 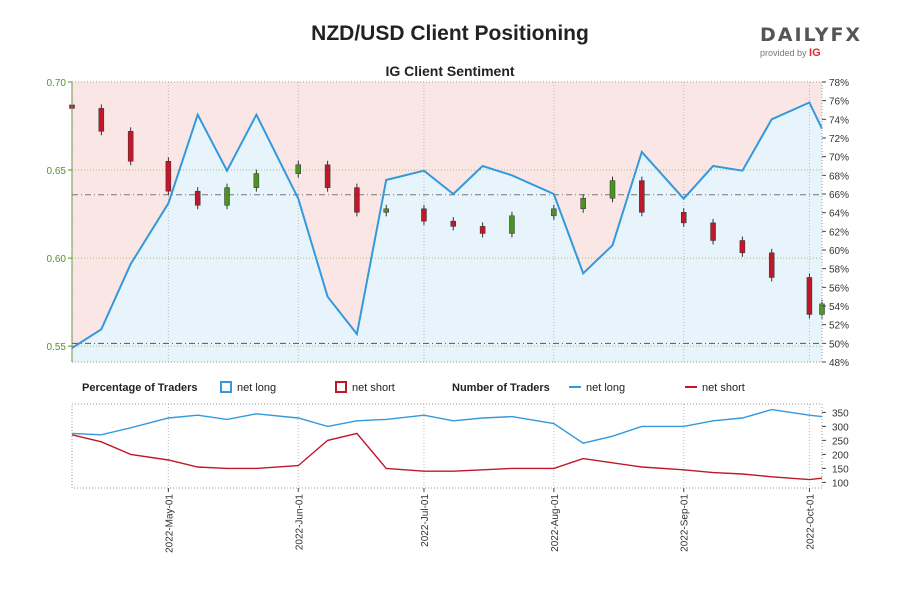 What do you see at coordinates (839, 158) in the screenshot?
I see `percent-tick-label: 70%` at bounding box center [839, 158].